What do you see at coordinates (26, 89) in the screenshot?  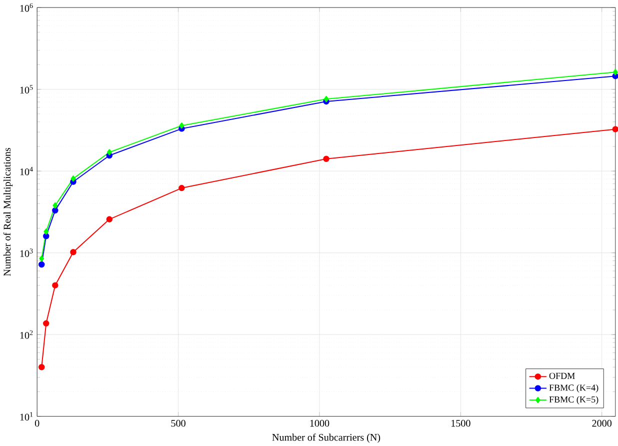 I see `y-tick-label: 10$^{5}$` at bounding box center [26, 89].